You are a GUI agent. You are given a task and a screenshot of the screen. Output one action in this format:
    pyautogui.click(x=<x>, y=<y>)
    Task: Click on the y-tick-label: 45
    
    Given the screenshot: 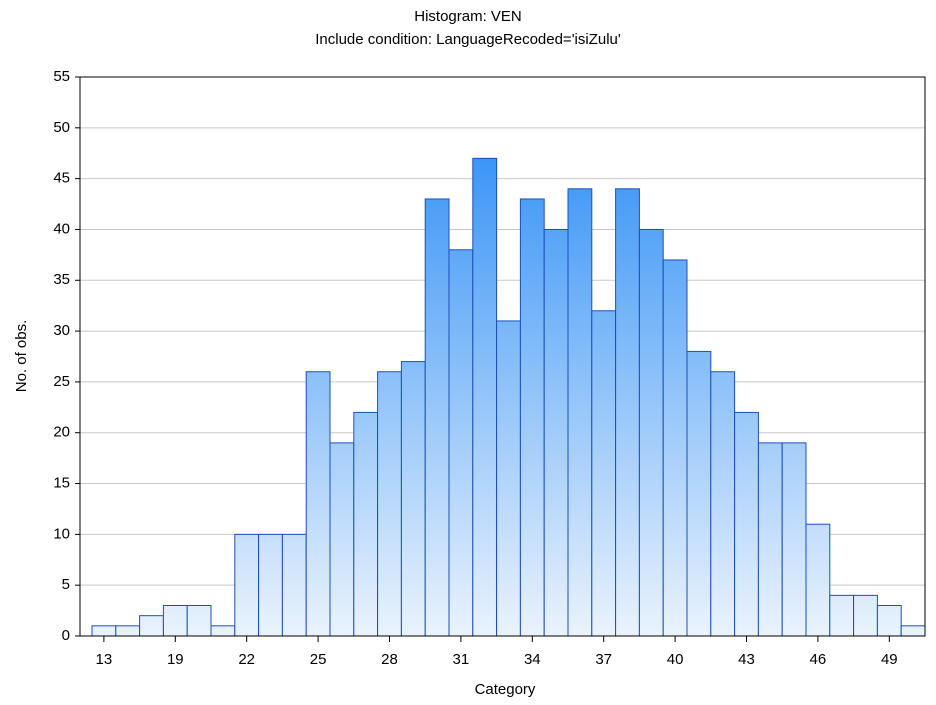 What is the action you would take?
    pyautogui.click(x=61, y=178)
    